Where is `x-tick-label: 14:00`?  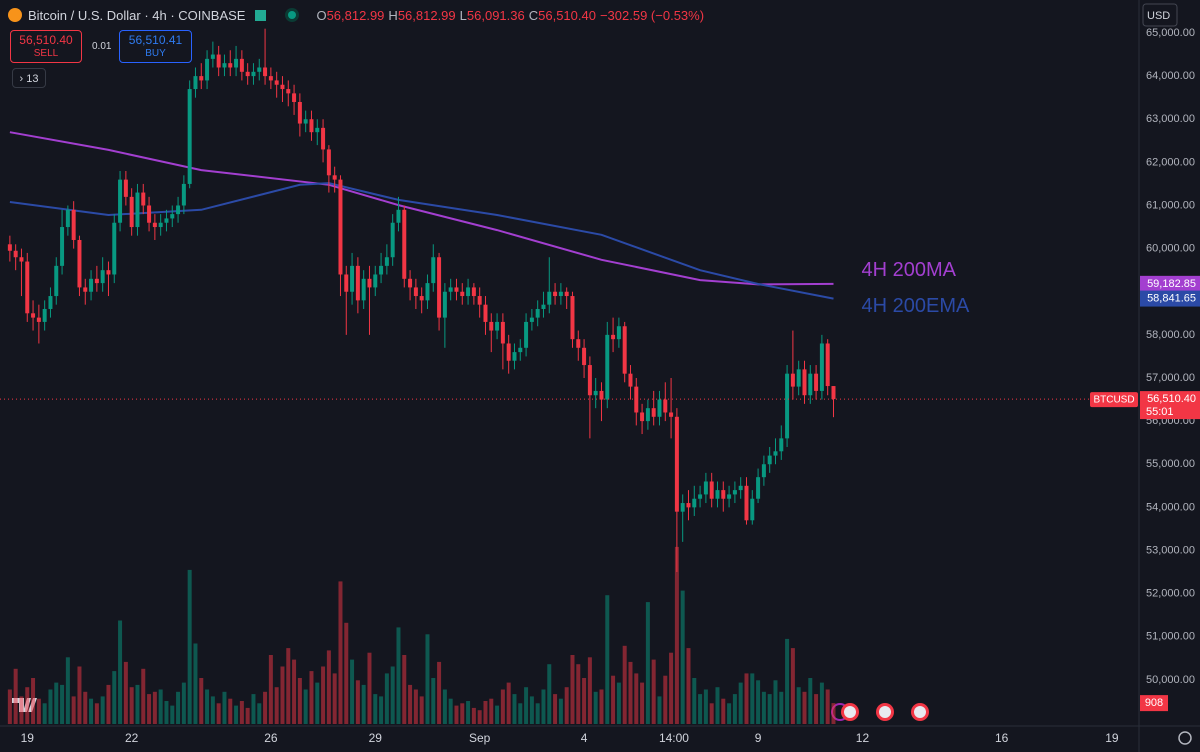 x-tick-label: 14:00 is located at coordinates (674, 738).